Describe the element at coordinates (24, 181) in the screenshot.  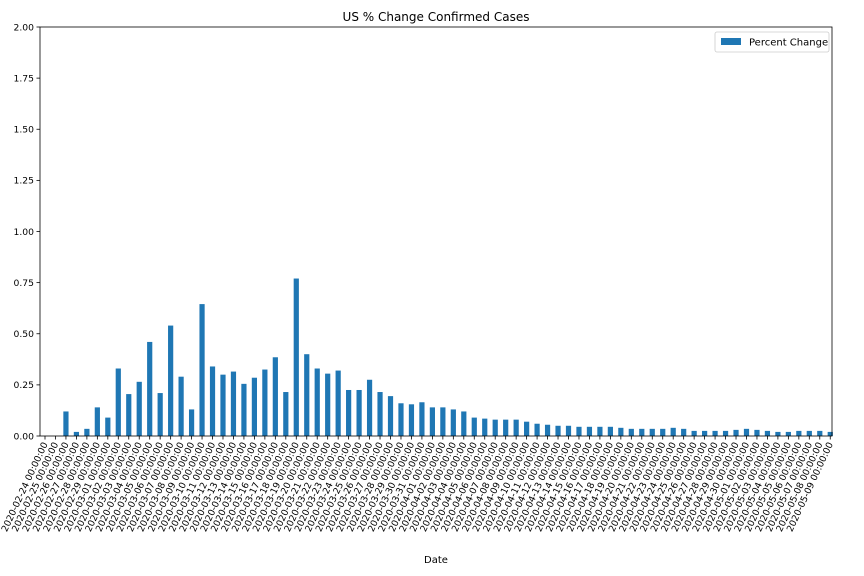
I see `y-tick-label: 1.25` at that location.